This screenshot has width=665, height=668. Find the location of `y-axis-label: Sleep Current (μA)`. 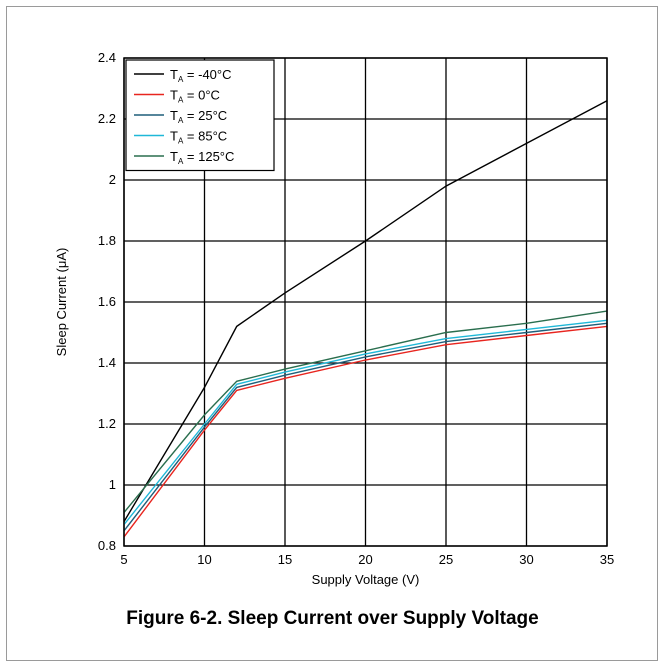

y-axis-label: Sleep Current (μA) is located at coordinates (61, 302).